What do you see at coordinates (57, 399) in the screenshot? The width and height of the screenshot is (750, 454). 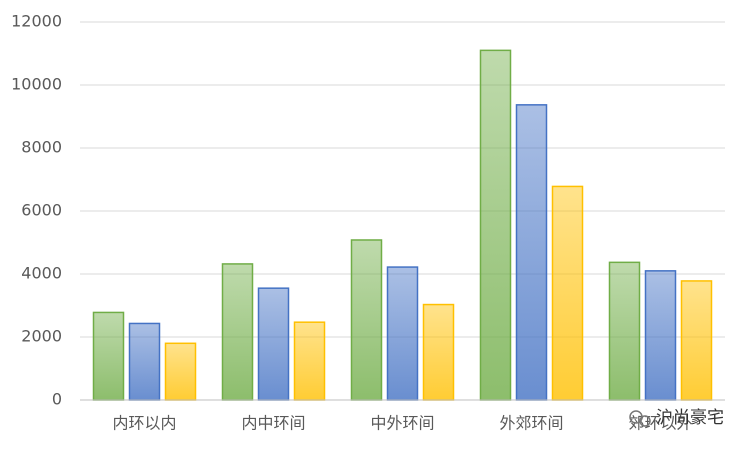 I see `y-tick-label: 0` at bounding box center [57, 399].